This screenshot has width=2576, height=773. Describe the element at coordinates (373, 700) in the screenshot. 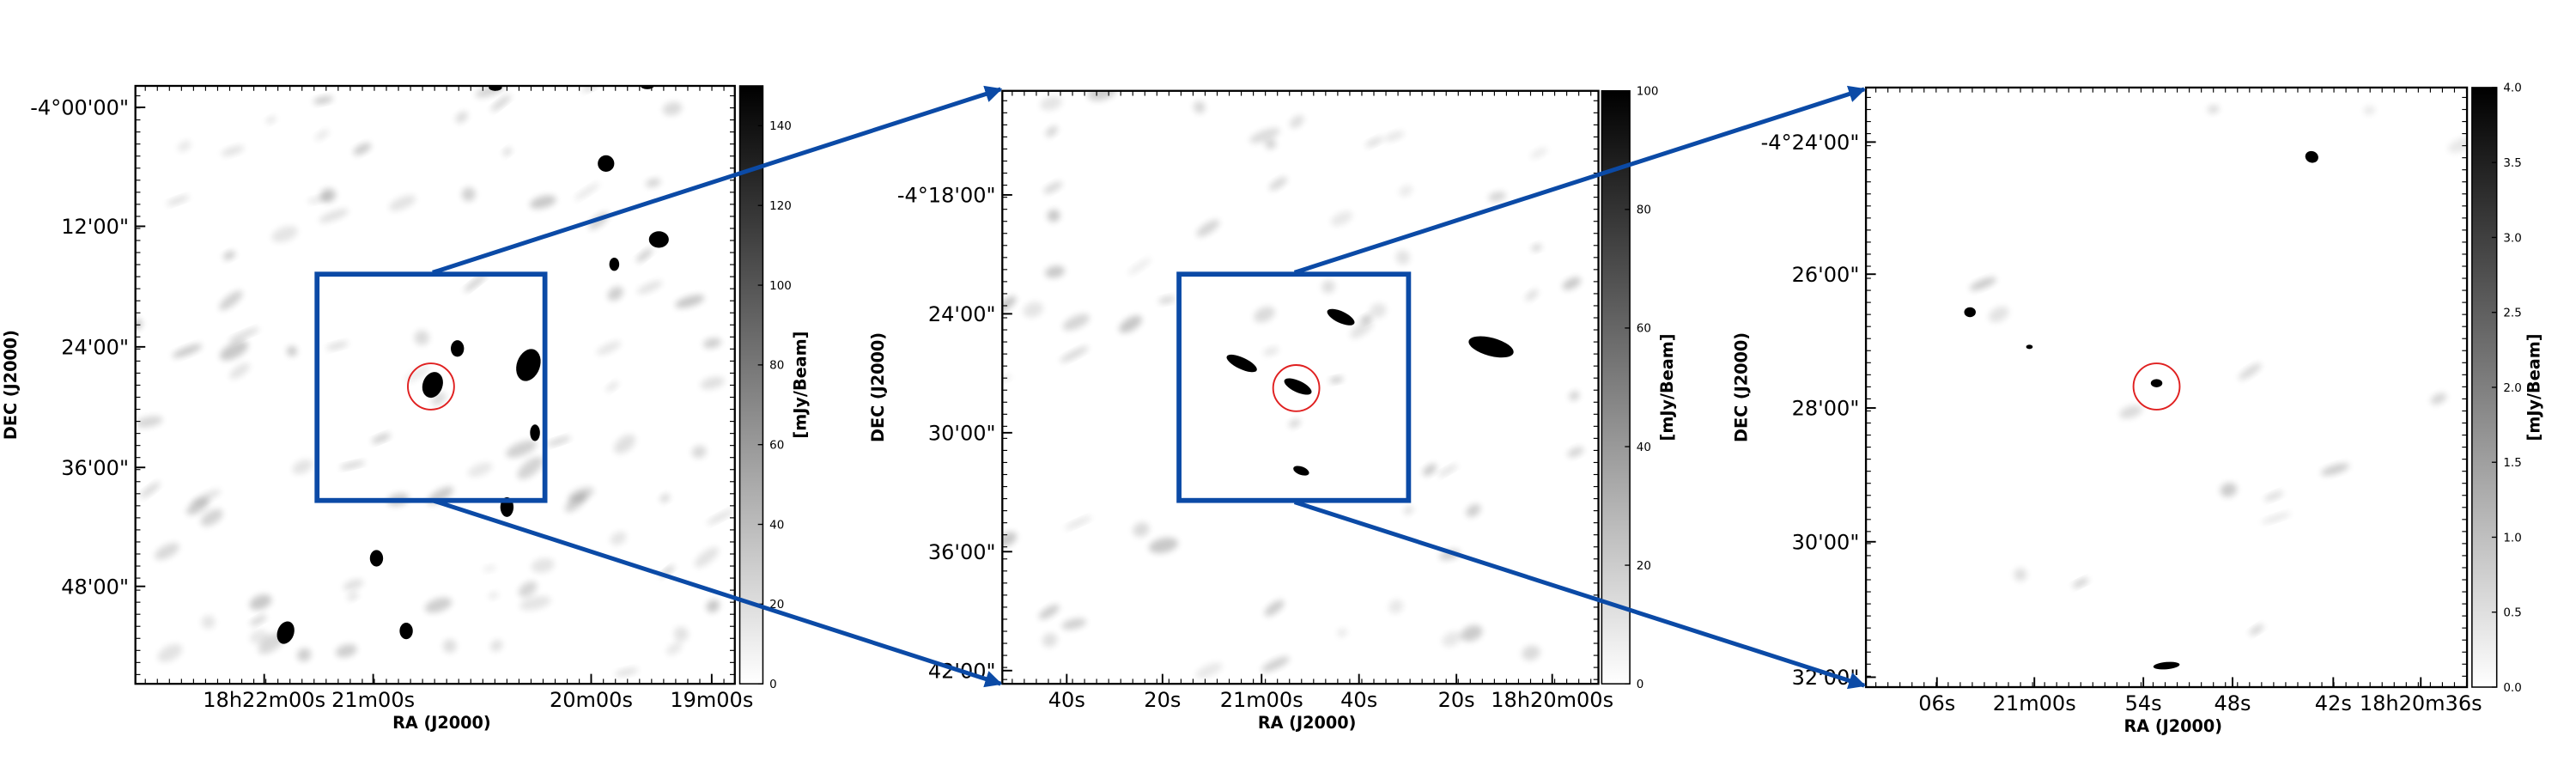

I see `x-tick-label: 21m00s` at that location.